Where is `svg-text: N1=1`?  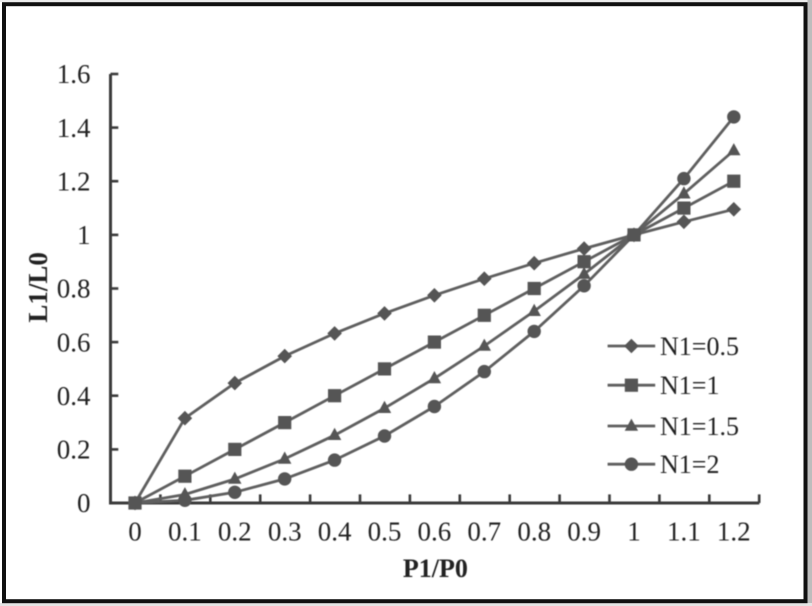
svg-text: N1=1 is located at coordinates (689, 385).